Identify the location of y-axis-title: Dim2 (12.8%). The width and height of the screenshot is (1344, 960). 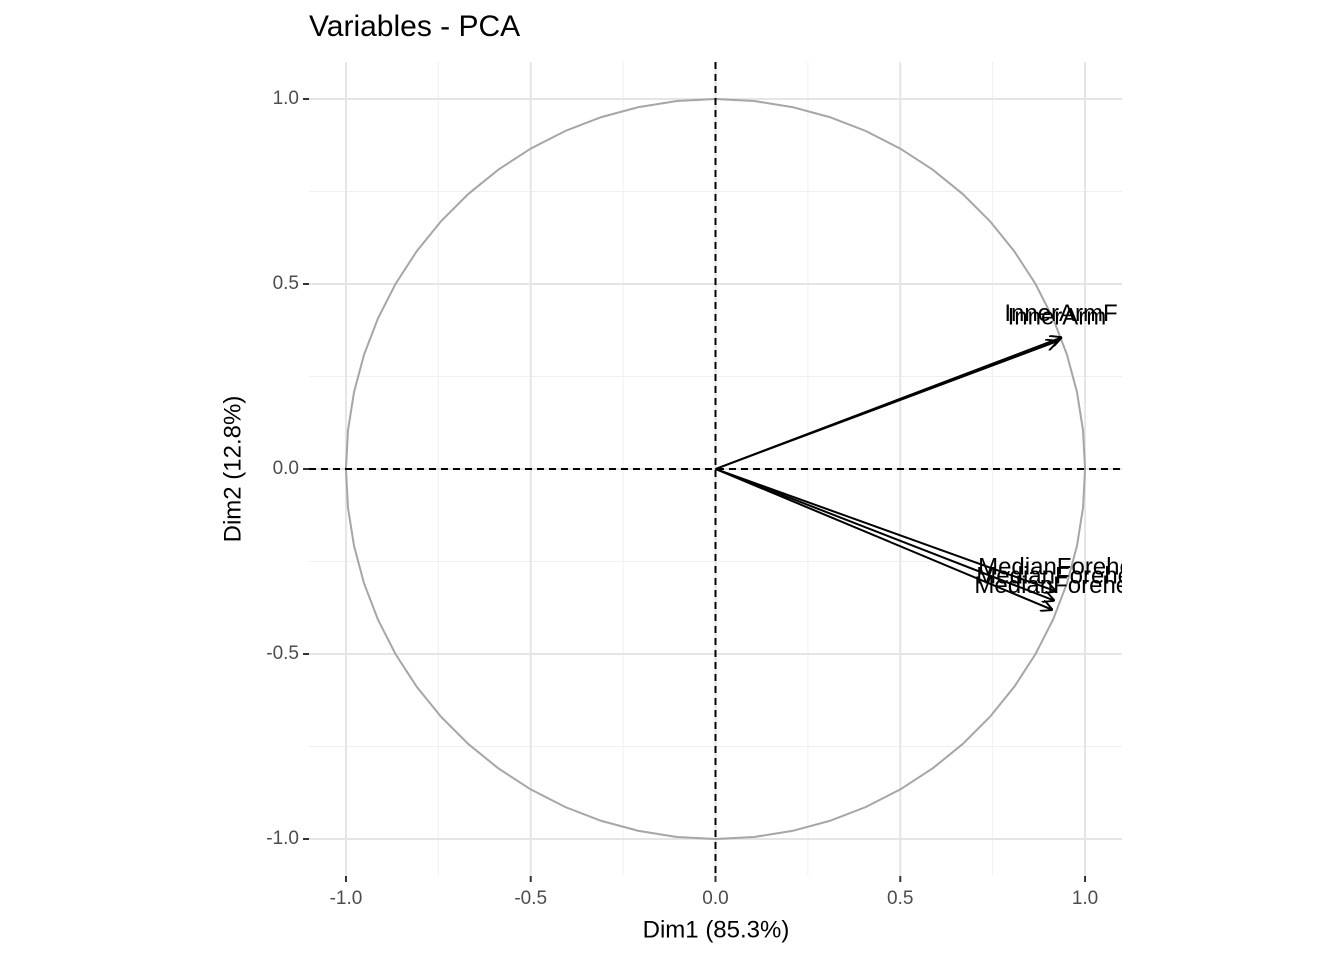
(232, 469).